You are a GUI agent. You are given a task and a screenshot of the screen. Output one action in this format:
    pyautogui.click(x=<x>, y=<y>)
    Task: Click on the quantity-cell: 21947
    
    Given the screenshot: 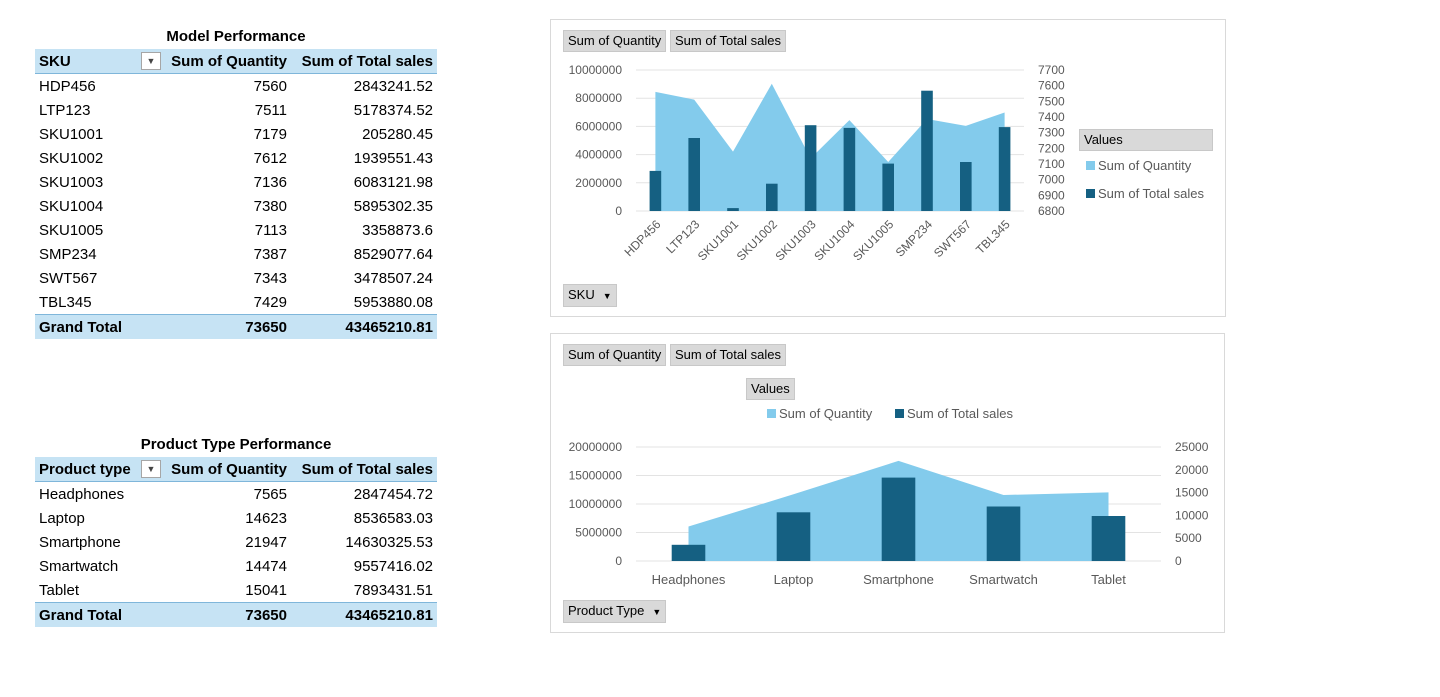 What is the action you would take?
    pyautogui.click(x=266, y=542)
    